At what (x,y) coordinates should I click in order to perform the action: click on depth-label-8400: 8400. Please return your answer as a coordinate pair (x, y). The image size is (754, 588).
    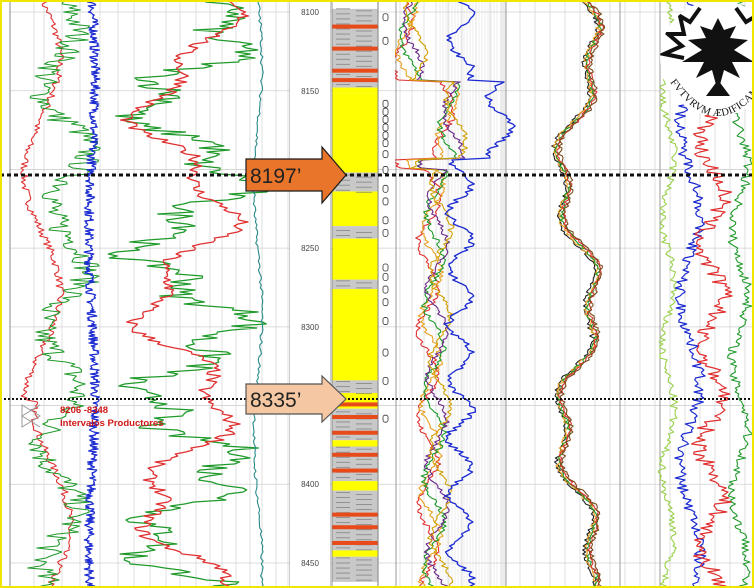
    Looking at the image, I should click on (310, 484).